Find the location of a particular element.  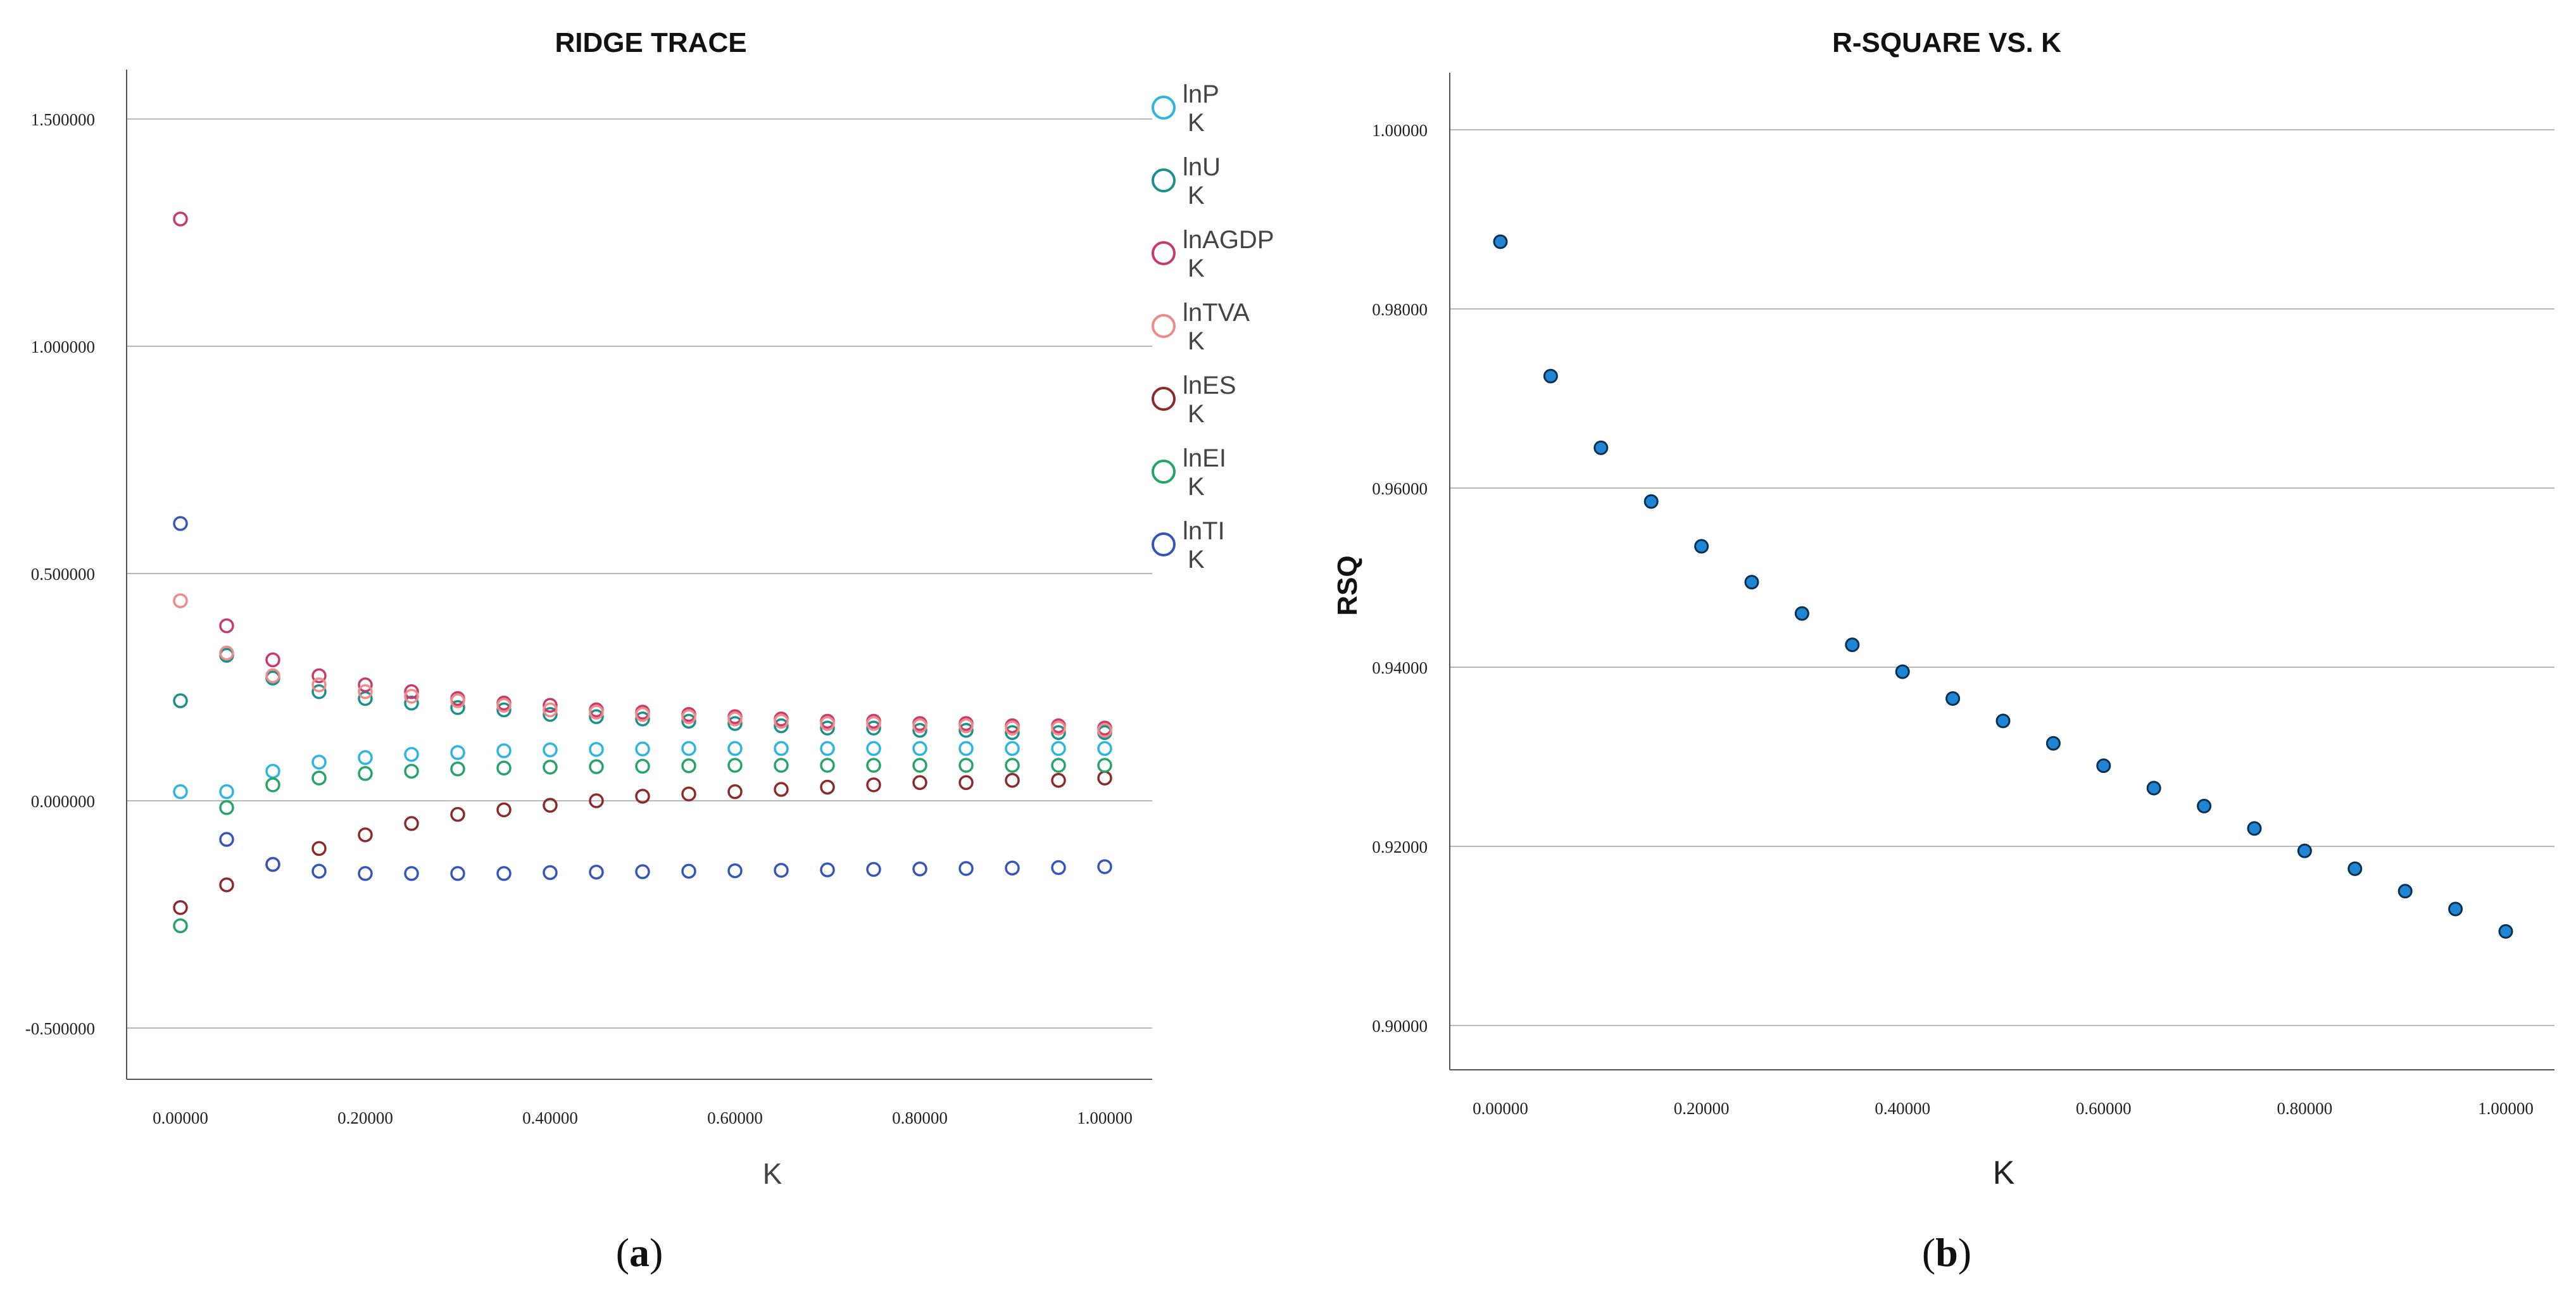

series-lntva is located at coordinates (642, 665).